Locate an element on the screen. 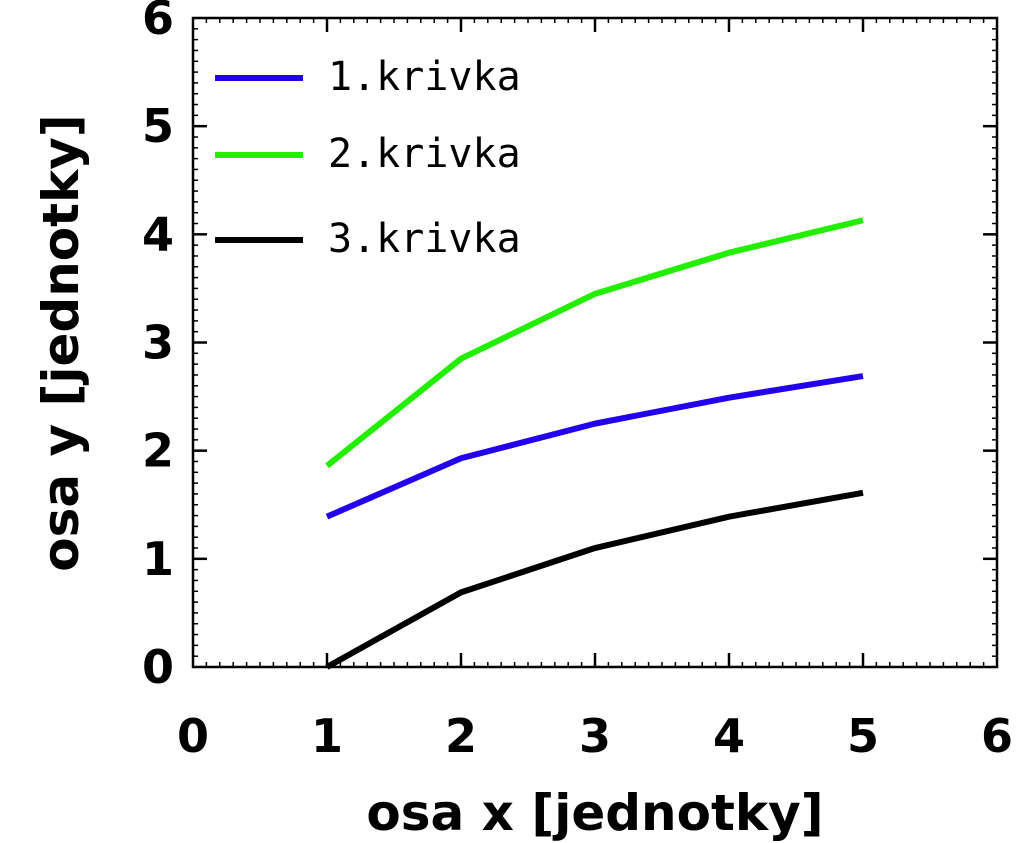  y-tick-label: 3 is located at coordinates (158, 343).